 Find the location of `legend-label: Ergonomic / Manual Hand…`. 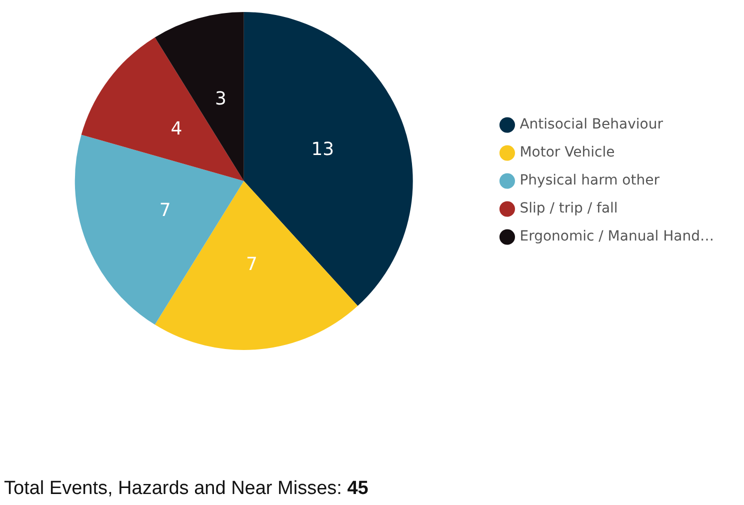

legend-label: Ergonomic / Manual Hand… is located at coordinates (617, 236).